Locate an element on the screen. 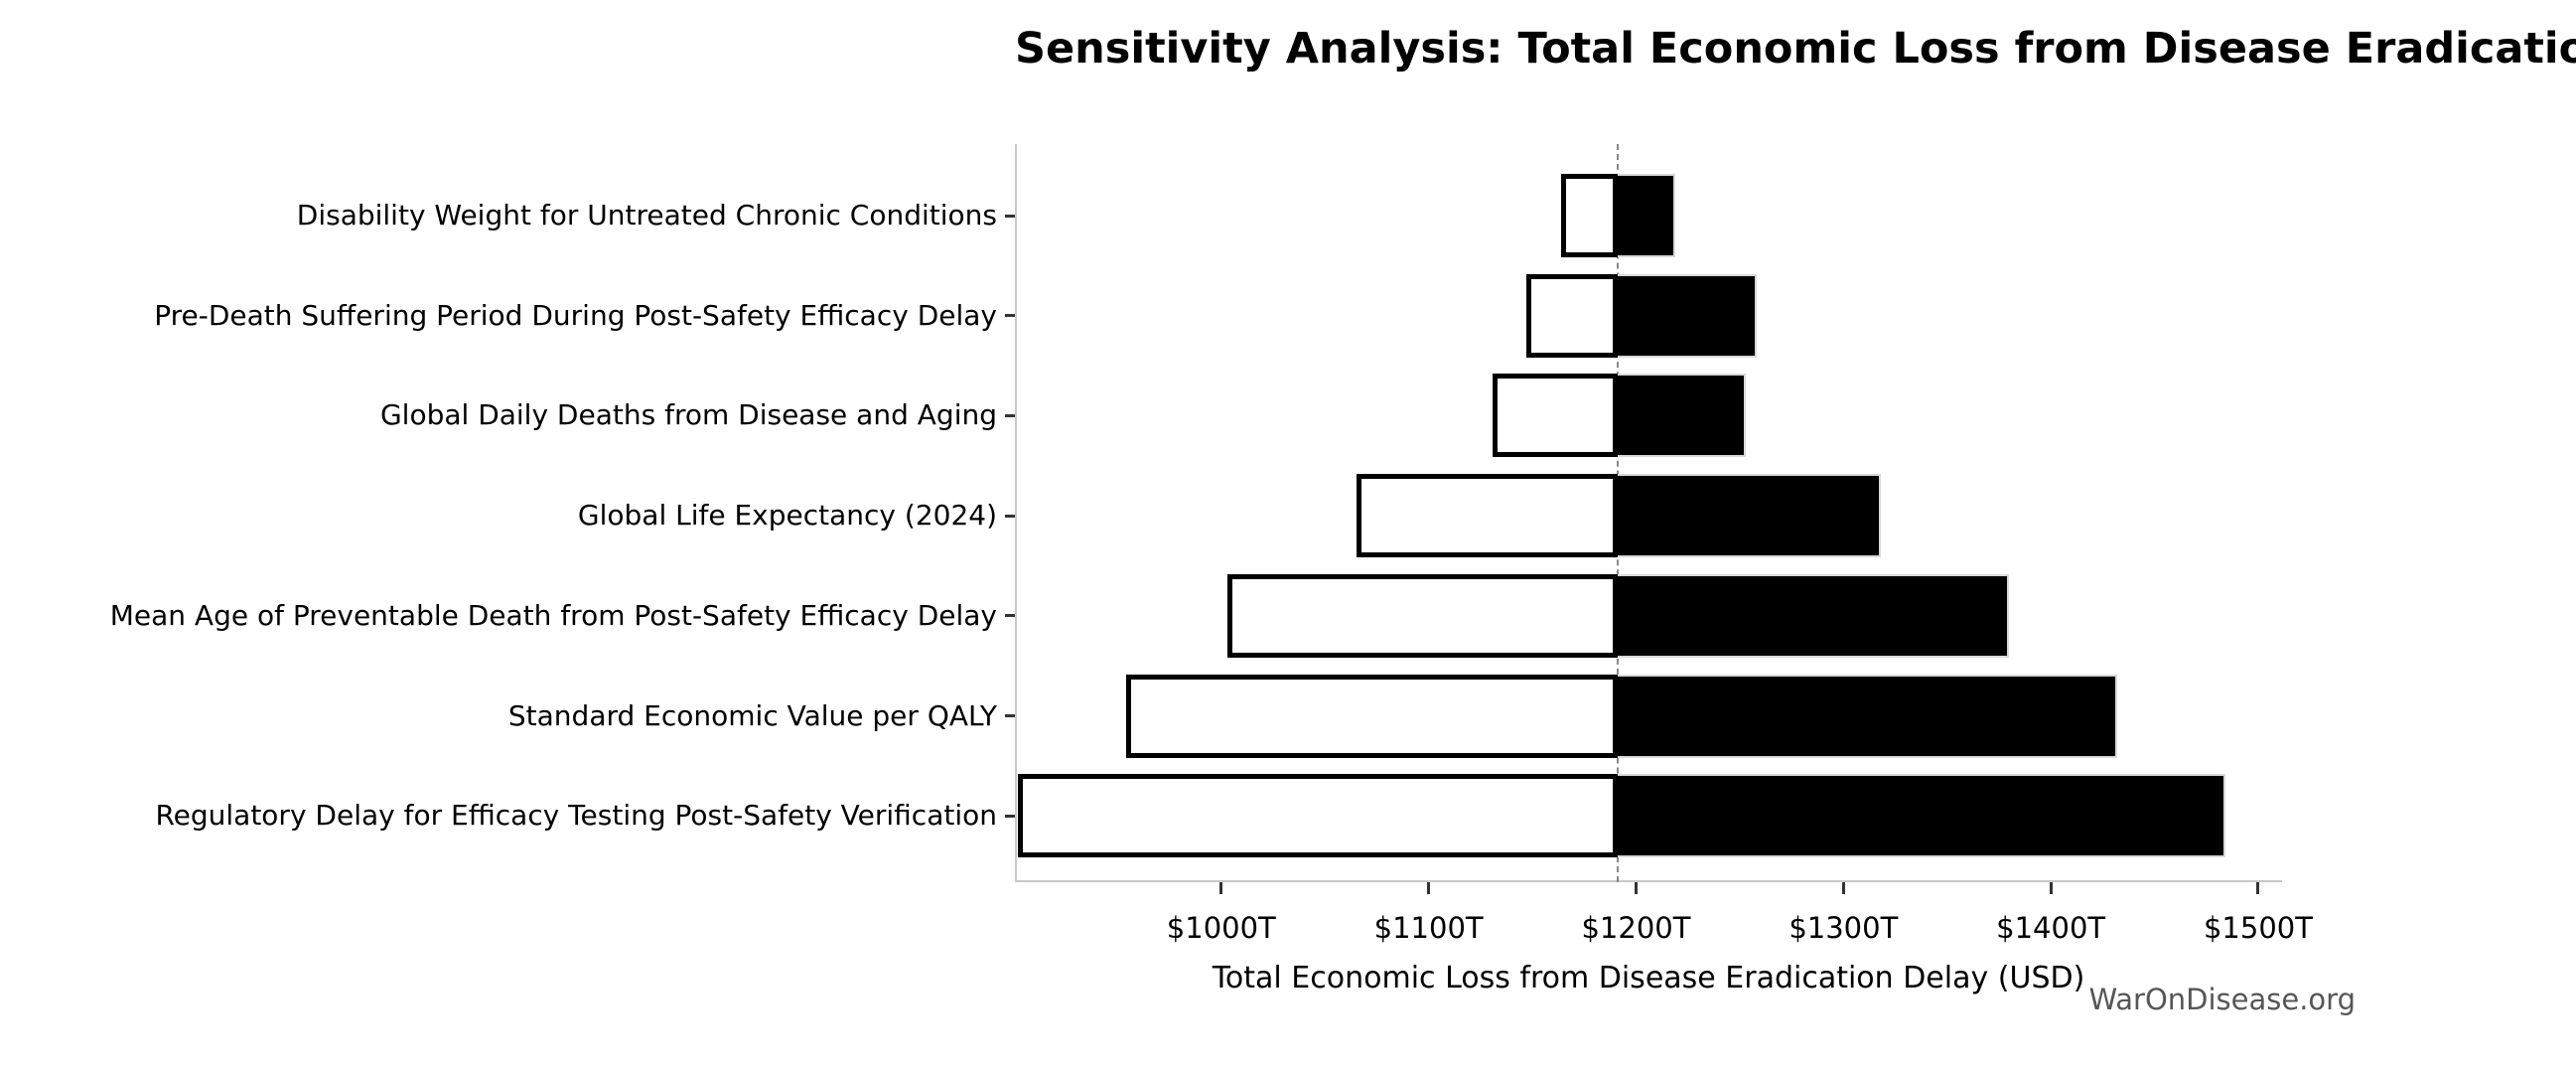 The height and width of the screenshot is (1068, 2576). x-tick-label: $1000T is located at coordinates (1221, 928).